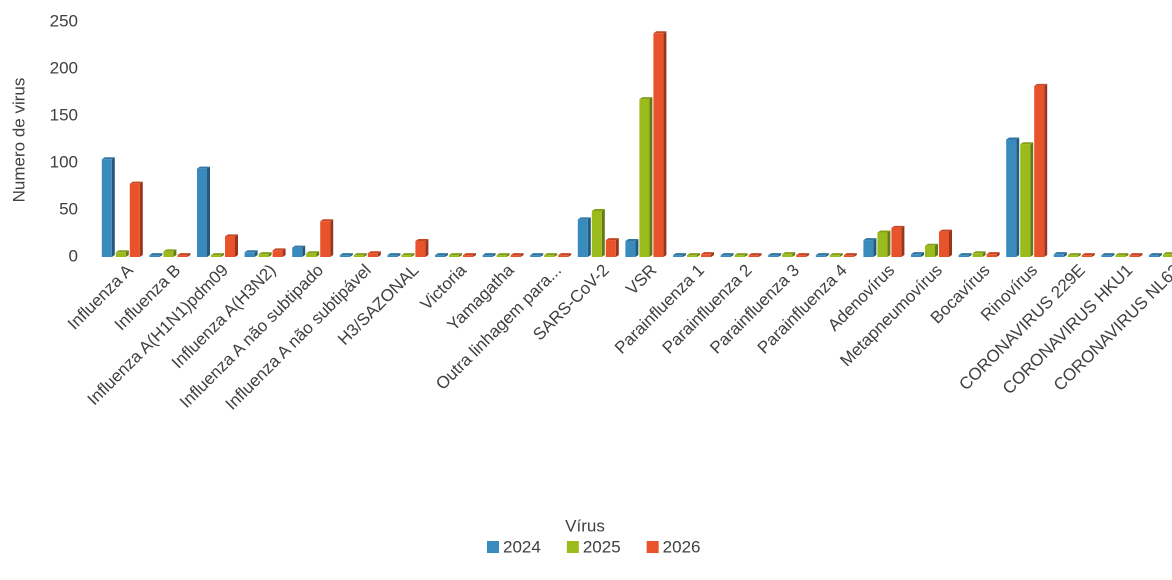  Describe the element at coordinates (682, 546) in the screenshot. I see `legend-label: 2026` at that location.